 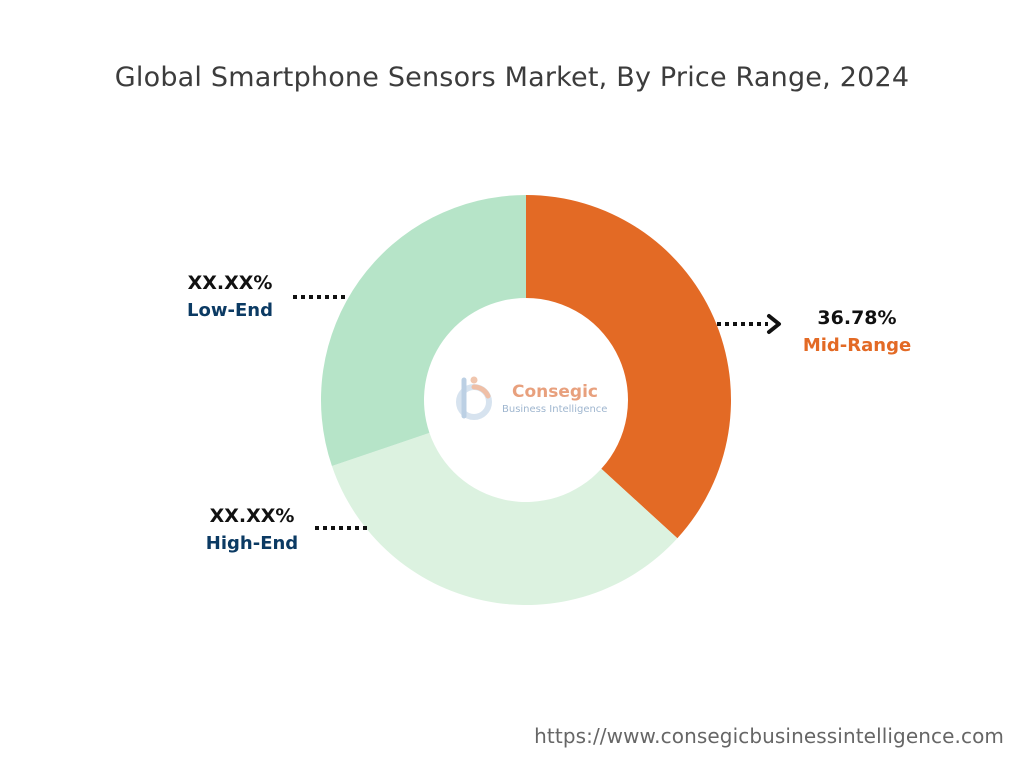 I want to click on leader-arrow-mid-range, so click(x=774, y=324).